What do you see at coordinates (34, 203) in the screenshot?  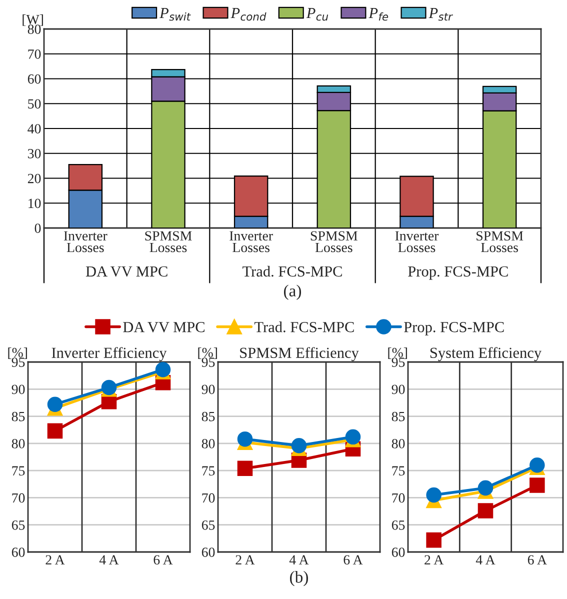 I see `y-tick-label: 10` at bounding box center [34, 203].